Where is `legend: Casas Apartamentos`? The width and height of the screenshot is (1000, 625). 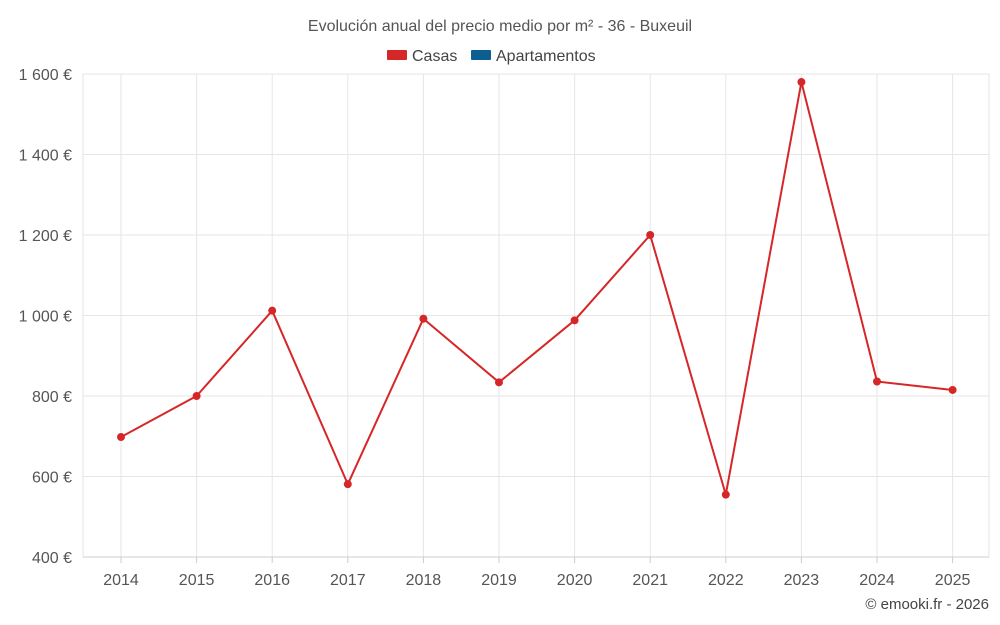
legend: Casas Apartamentos is located at coordinates (491, 56).